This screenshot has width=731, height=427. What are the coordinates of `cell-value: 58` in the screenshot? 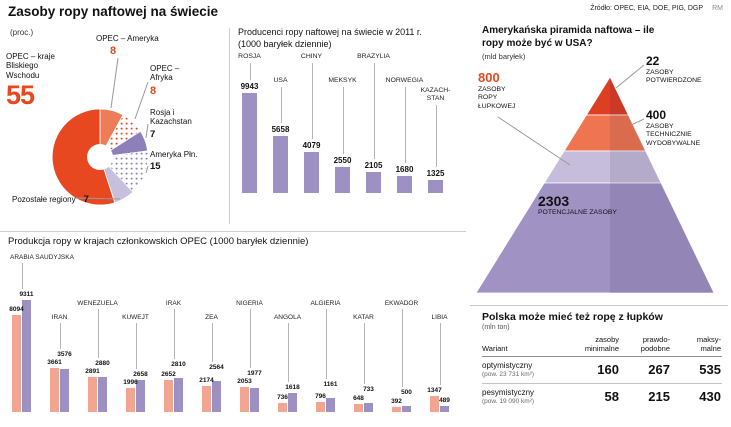 It's located at (611, 396).